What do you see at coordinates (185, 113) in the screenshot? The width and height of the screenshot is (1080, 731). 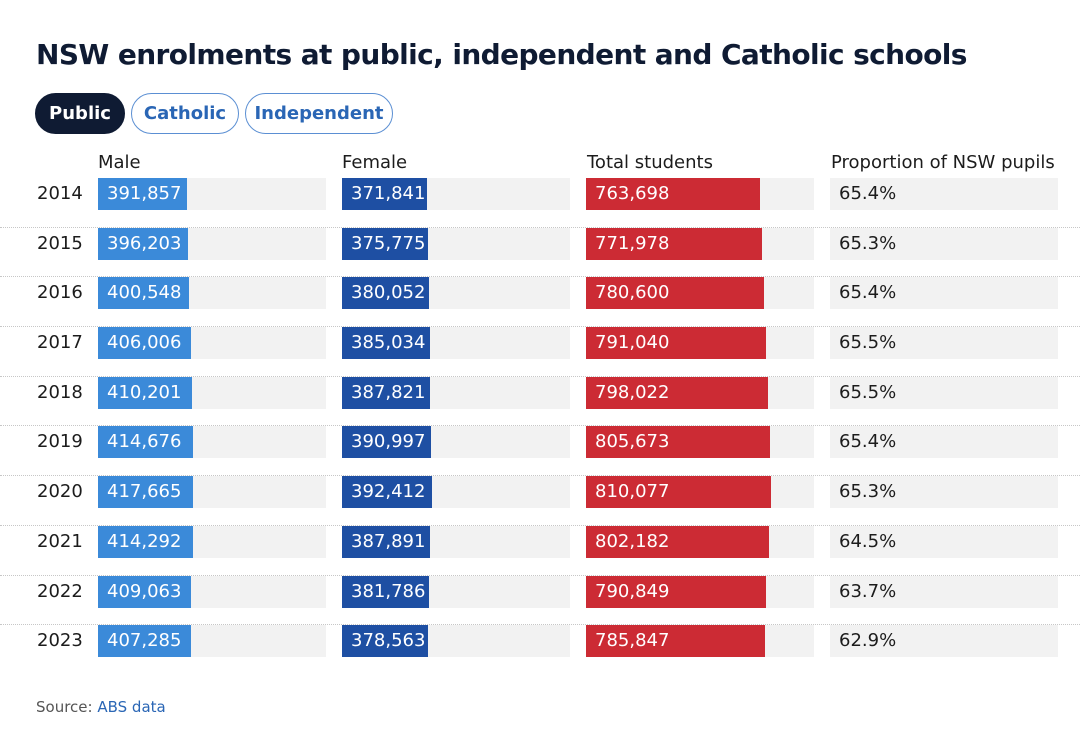 I see `tab-catholic: Catholic` at bounding box center [185, 113].